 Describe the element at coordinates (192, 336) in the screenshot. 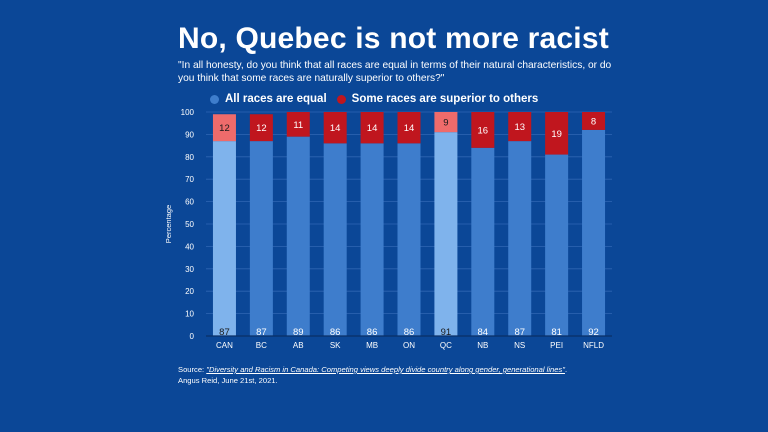

I see `y-tick-label: 0` at that location.